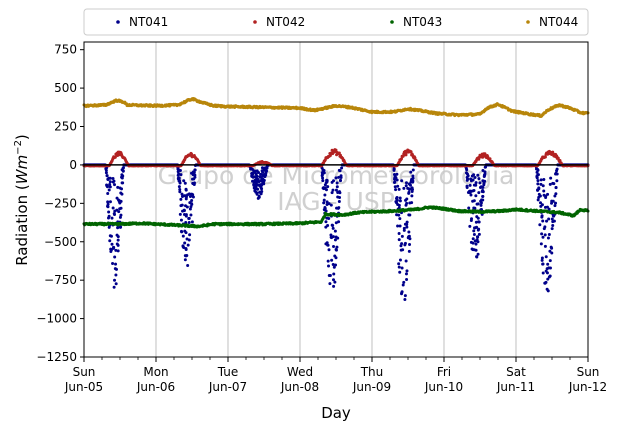 This screenshot has height=431, width=620. Describe the element at coordinates (516, 372) in the screenshot. I see `x-tick-label-day: Sat` at that location.